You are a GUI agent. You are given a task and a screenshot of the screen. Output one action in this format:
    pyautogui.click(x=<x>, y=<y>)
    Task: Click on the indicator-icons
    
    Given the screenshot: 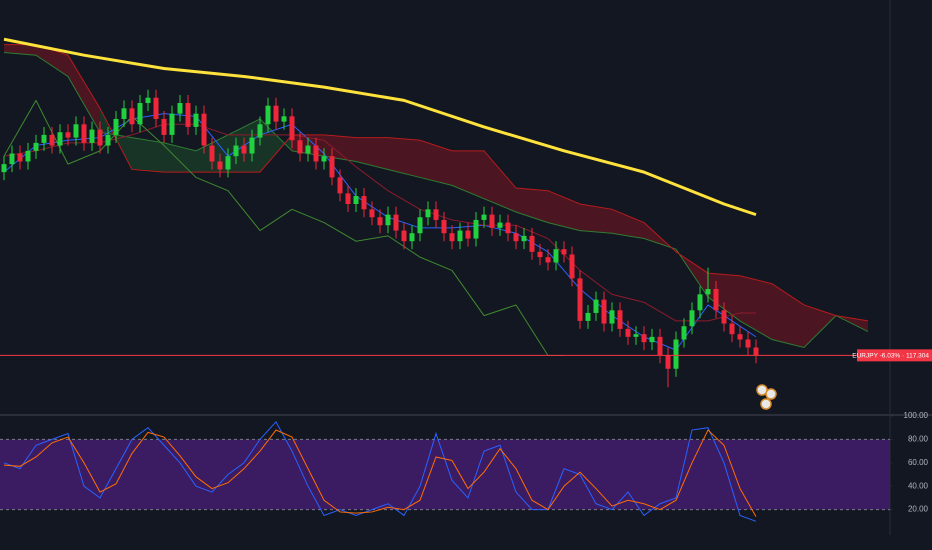 What is the action you would take?
    pyautogui.click(x=766, y=397)
    